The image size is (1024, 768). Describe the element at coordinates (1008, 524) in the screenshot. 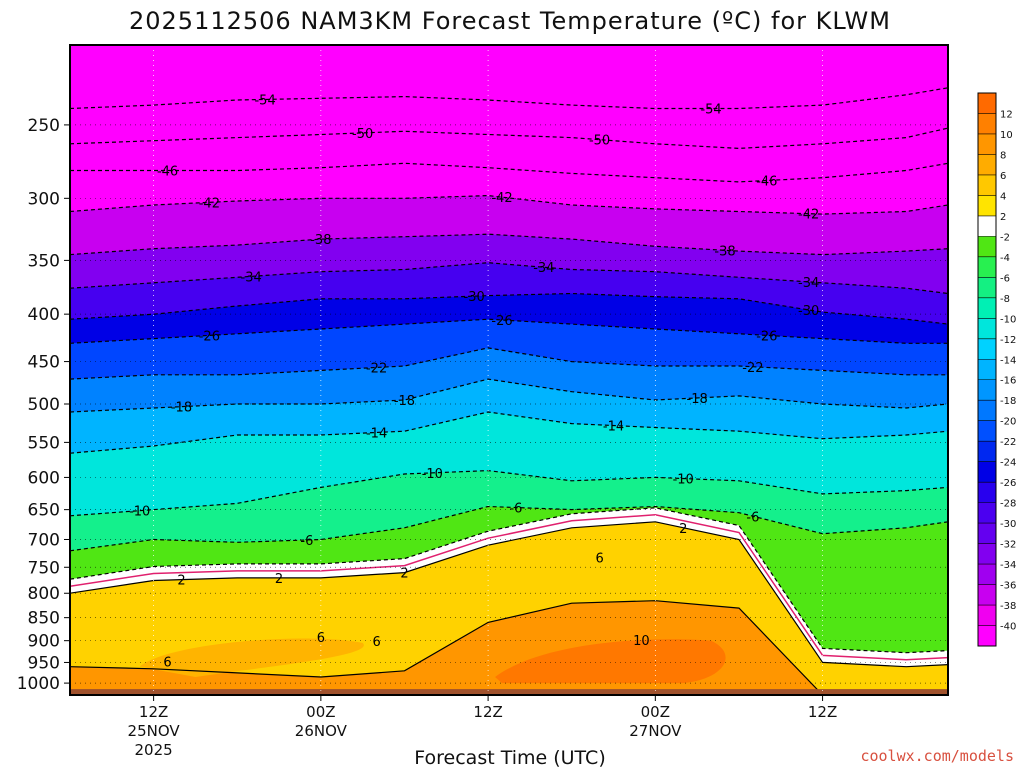

I see `colorbar-tick-label: -30` at that location.